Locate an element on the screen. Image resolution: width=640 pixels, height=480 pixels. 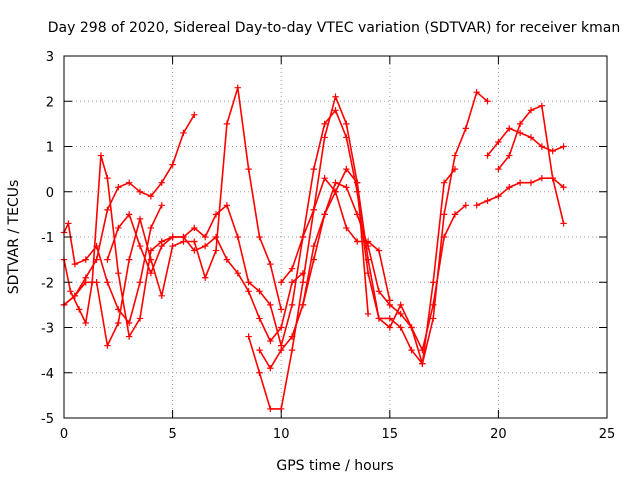
y-tick-label: -3 is located at coordinates (47, 329).